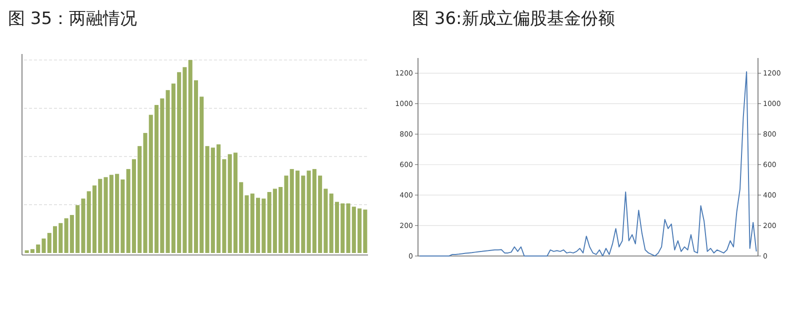 Image resolution: width=798 pixels, height=327 pixels. Describe the element at coordinates (513, 19) in the screenshot. I see `chart-title: 图 36:新成立偏股基金份额` at that location.